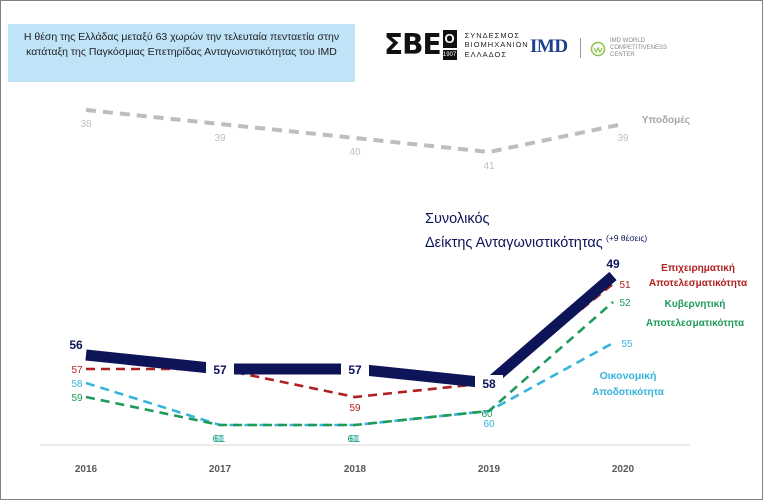 This screenshot has height=503, width=766. What do you see at coordinates (666, 120) in the screenshot?
I see `series-label-infrastructure: Υποδομές` at bounding box center [666, 120].